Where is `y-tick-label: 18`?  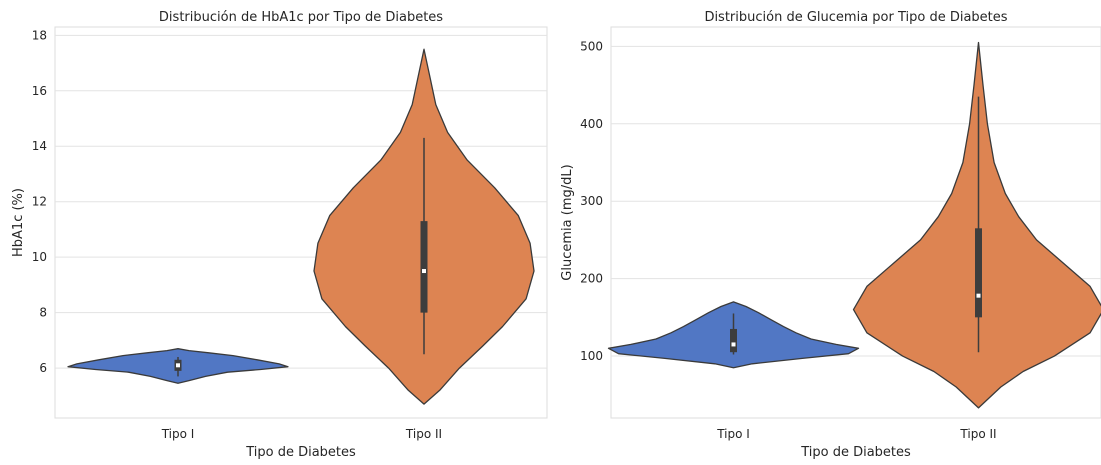
y-tick-label: 18 is located at coordinates (39, 35).